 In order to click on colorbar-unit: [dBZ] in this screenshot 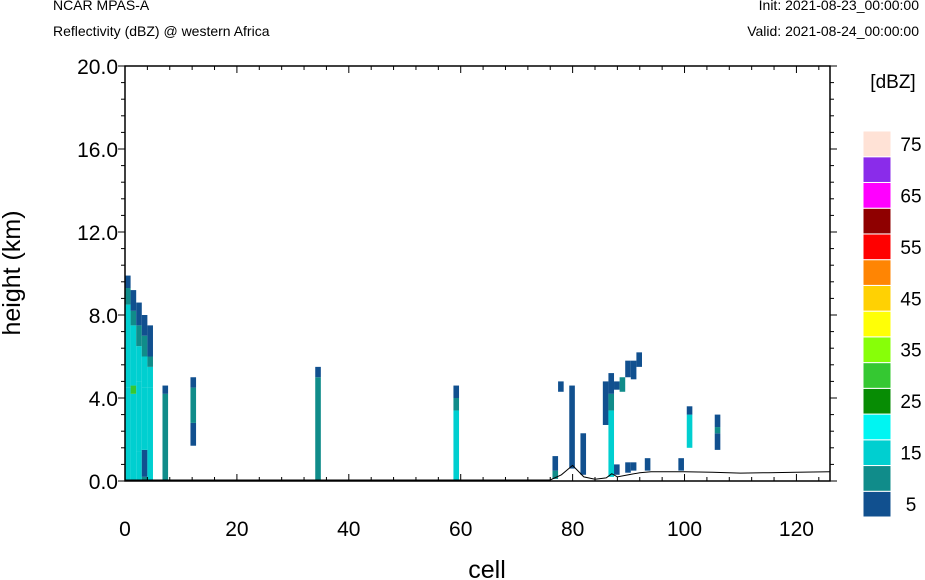, I will do `click(892, 82)`.